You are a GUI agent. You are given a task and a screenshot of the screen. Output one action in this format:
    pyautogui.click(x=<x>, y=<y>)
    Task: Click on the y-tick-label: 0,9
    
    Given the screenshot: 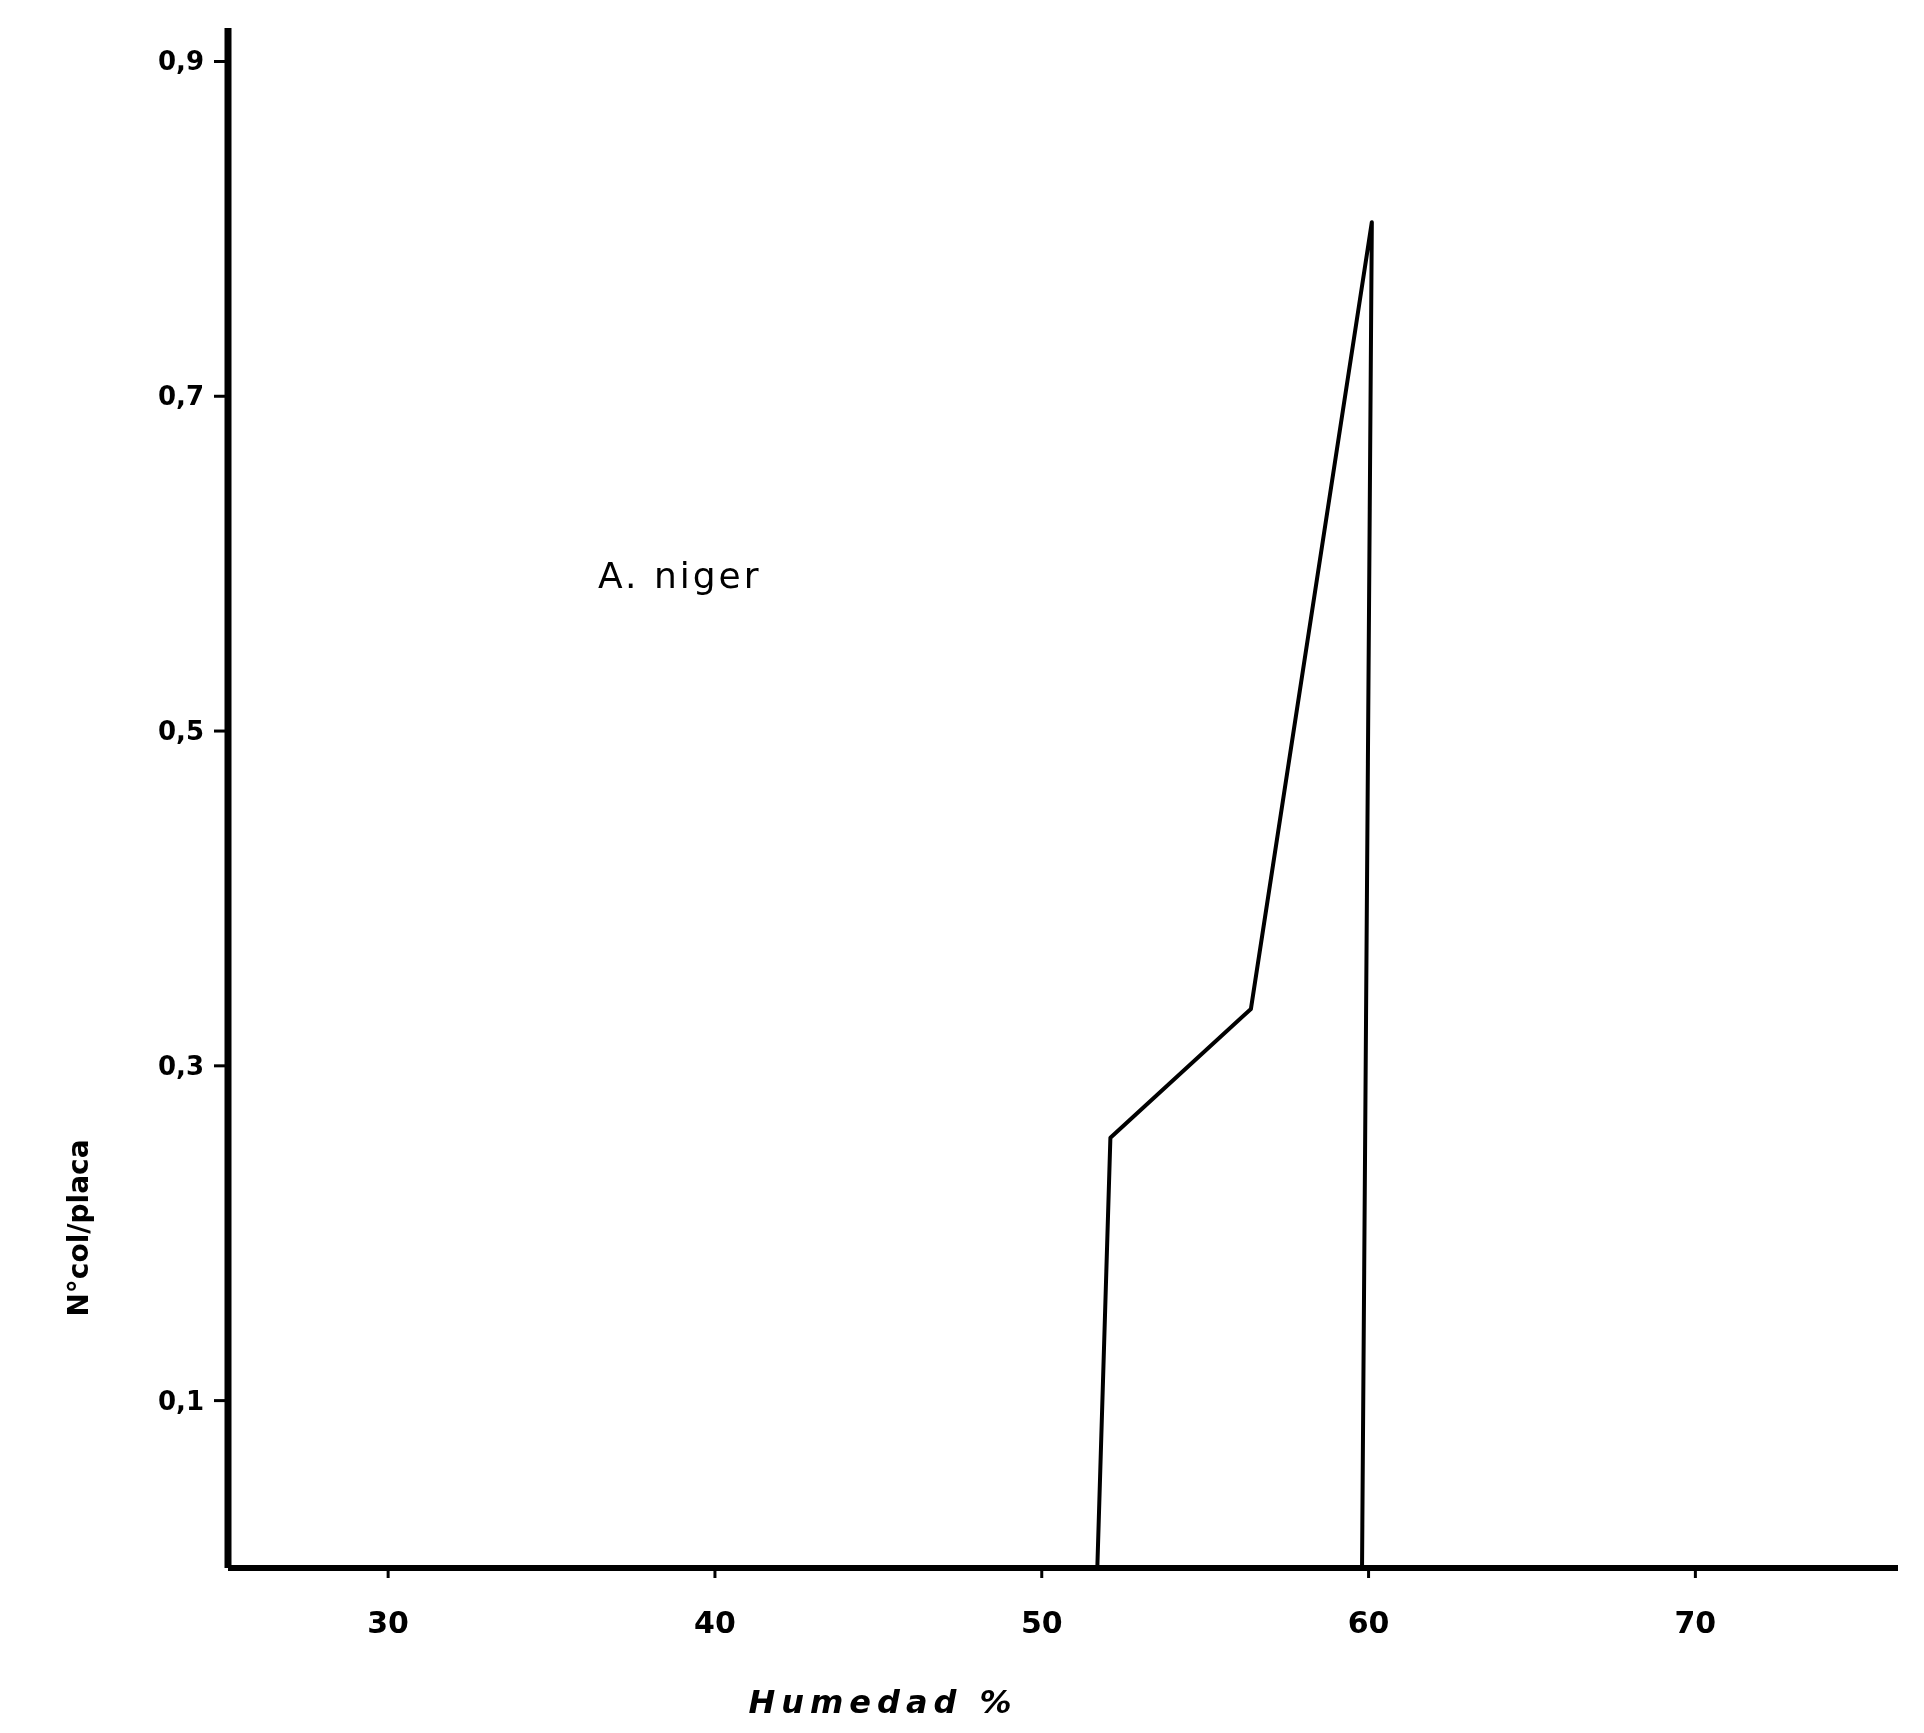 What is the action you would take?
    pyautogui.click(x=180, y=61)
    